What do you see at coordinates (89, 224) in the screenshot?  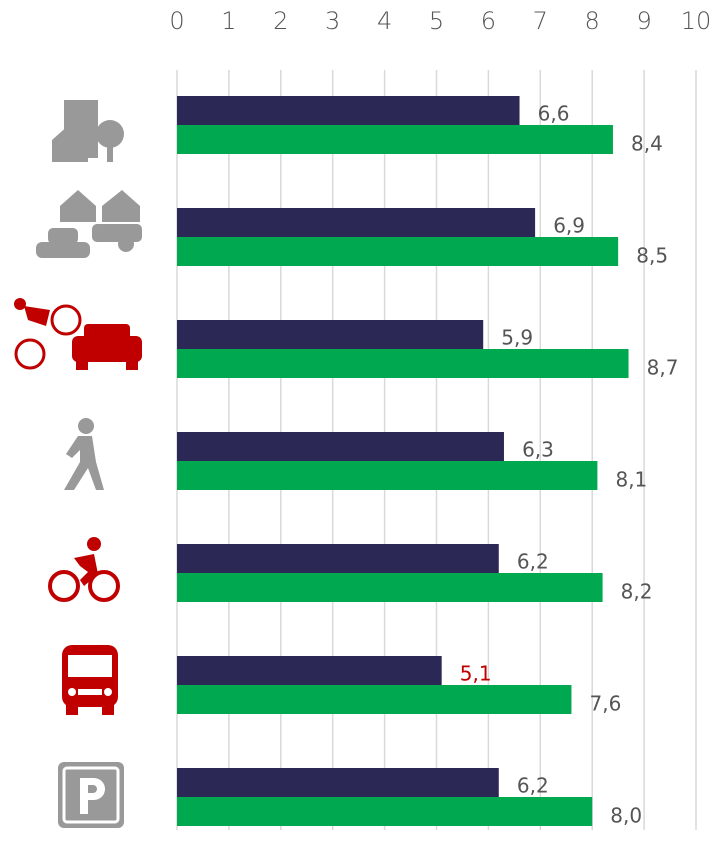 I see `icon-traffic` at bounding box center [89, 224].